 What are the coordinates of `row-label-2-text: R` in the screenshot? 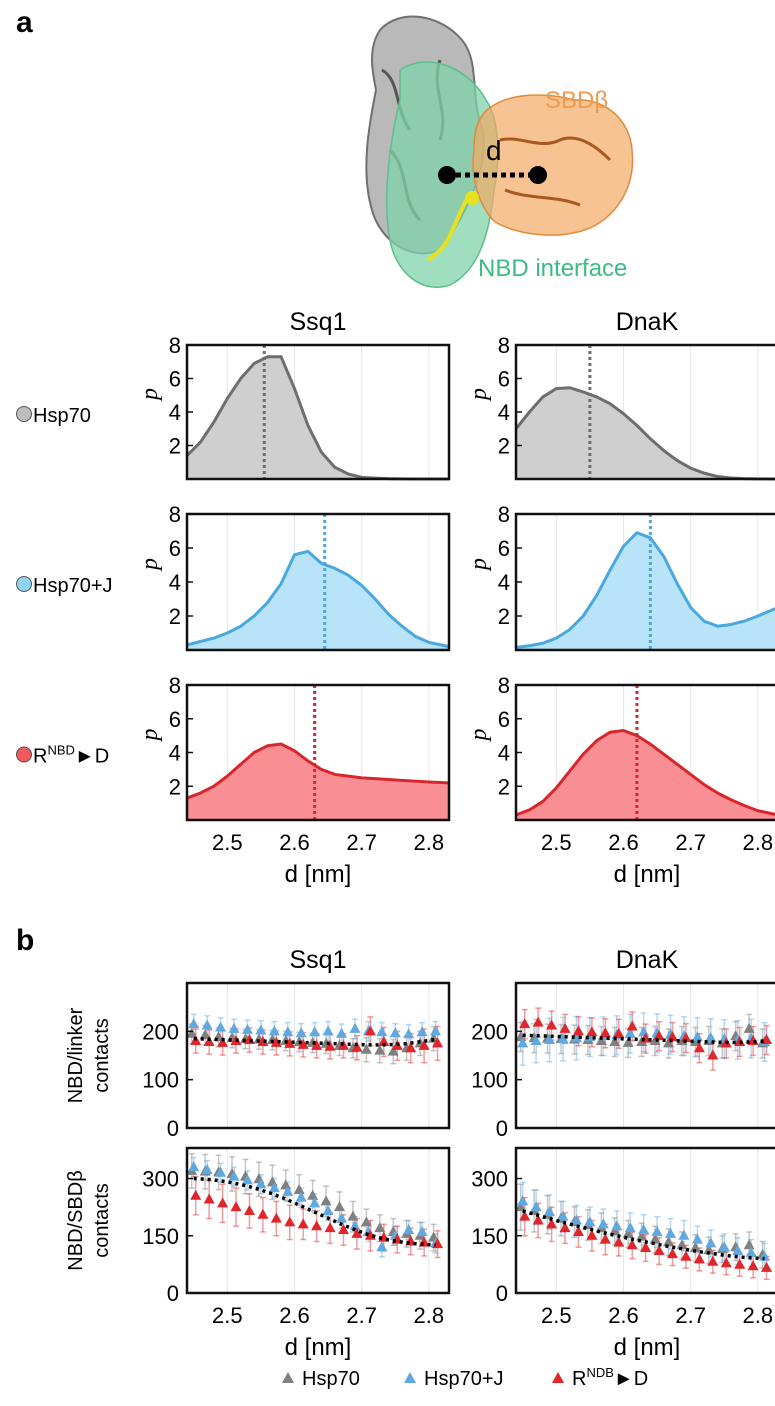 It's located at (40, 757).